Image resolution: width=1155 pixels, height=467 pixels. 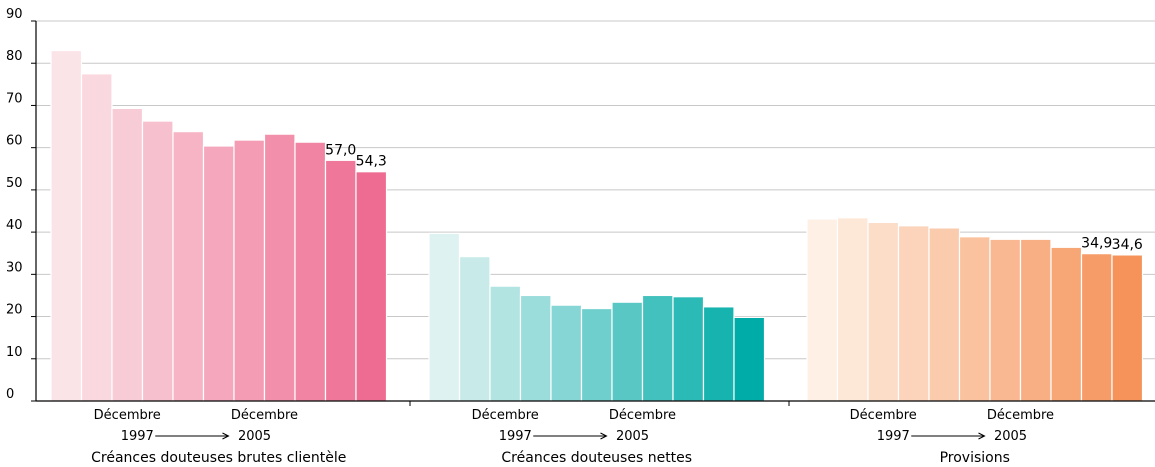 I want to click on y-tick-label: 0, so click(x=10, y=394).